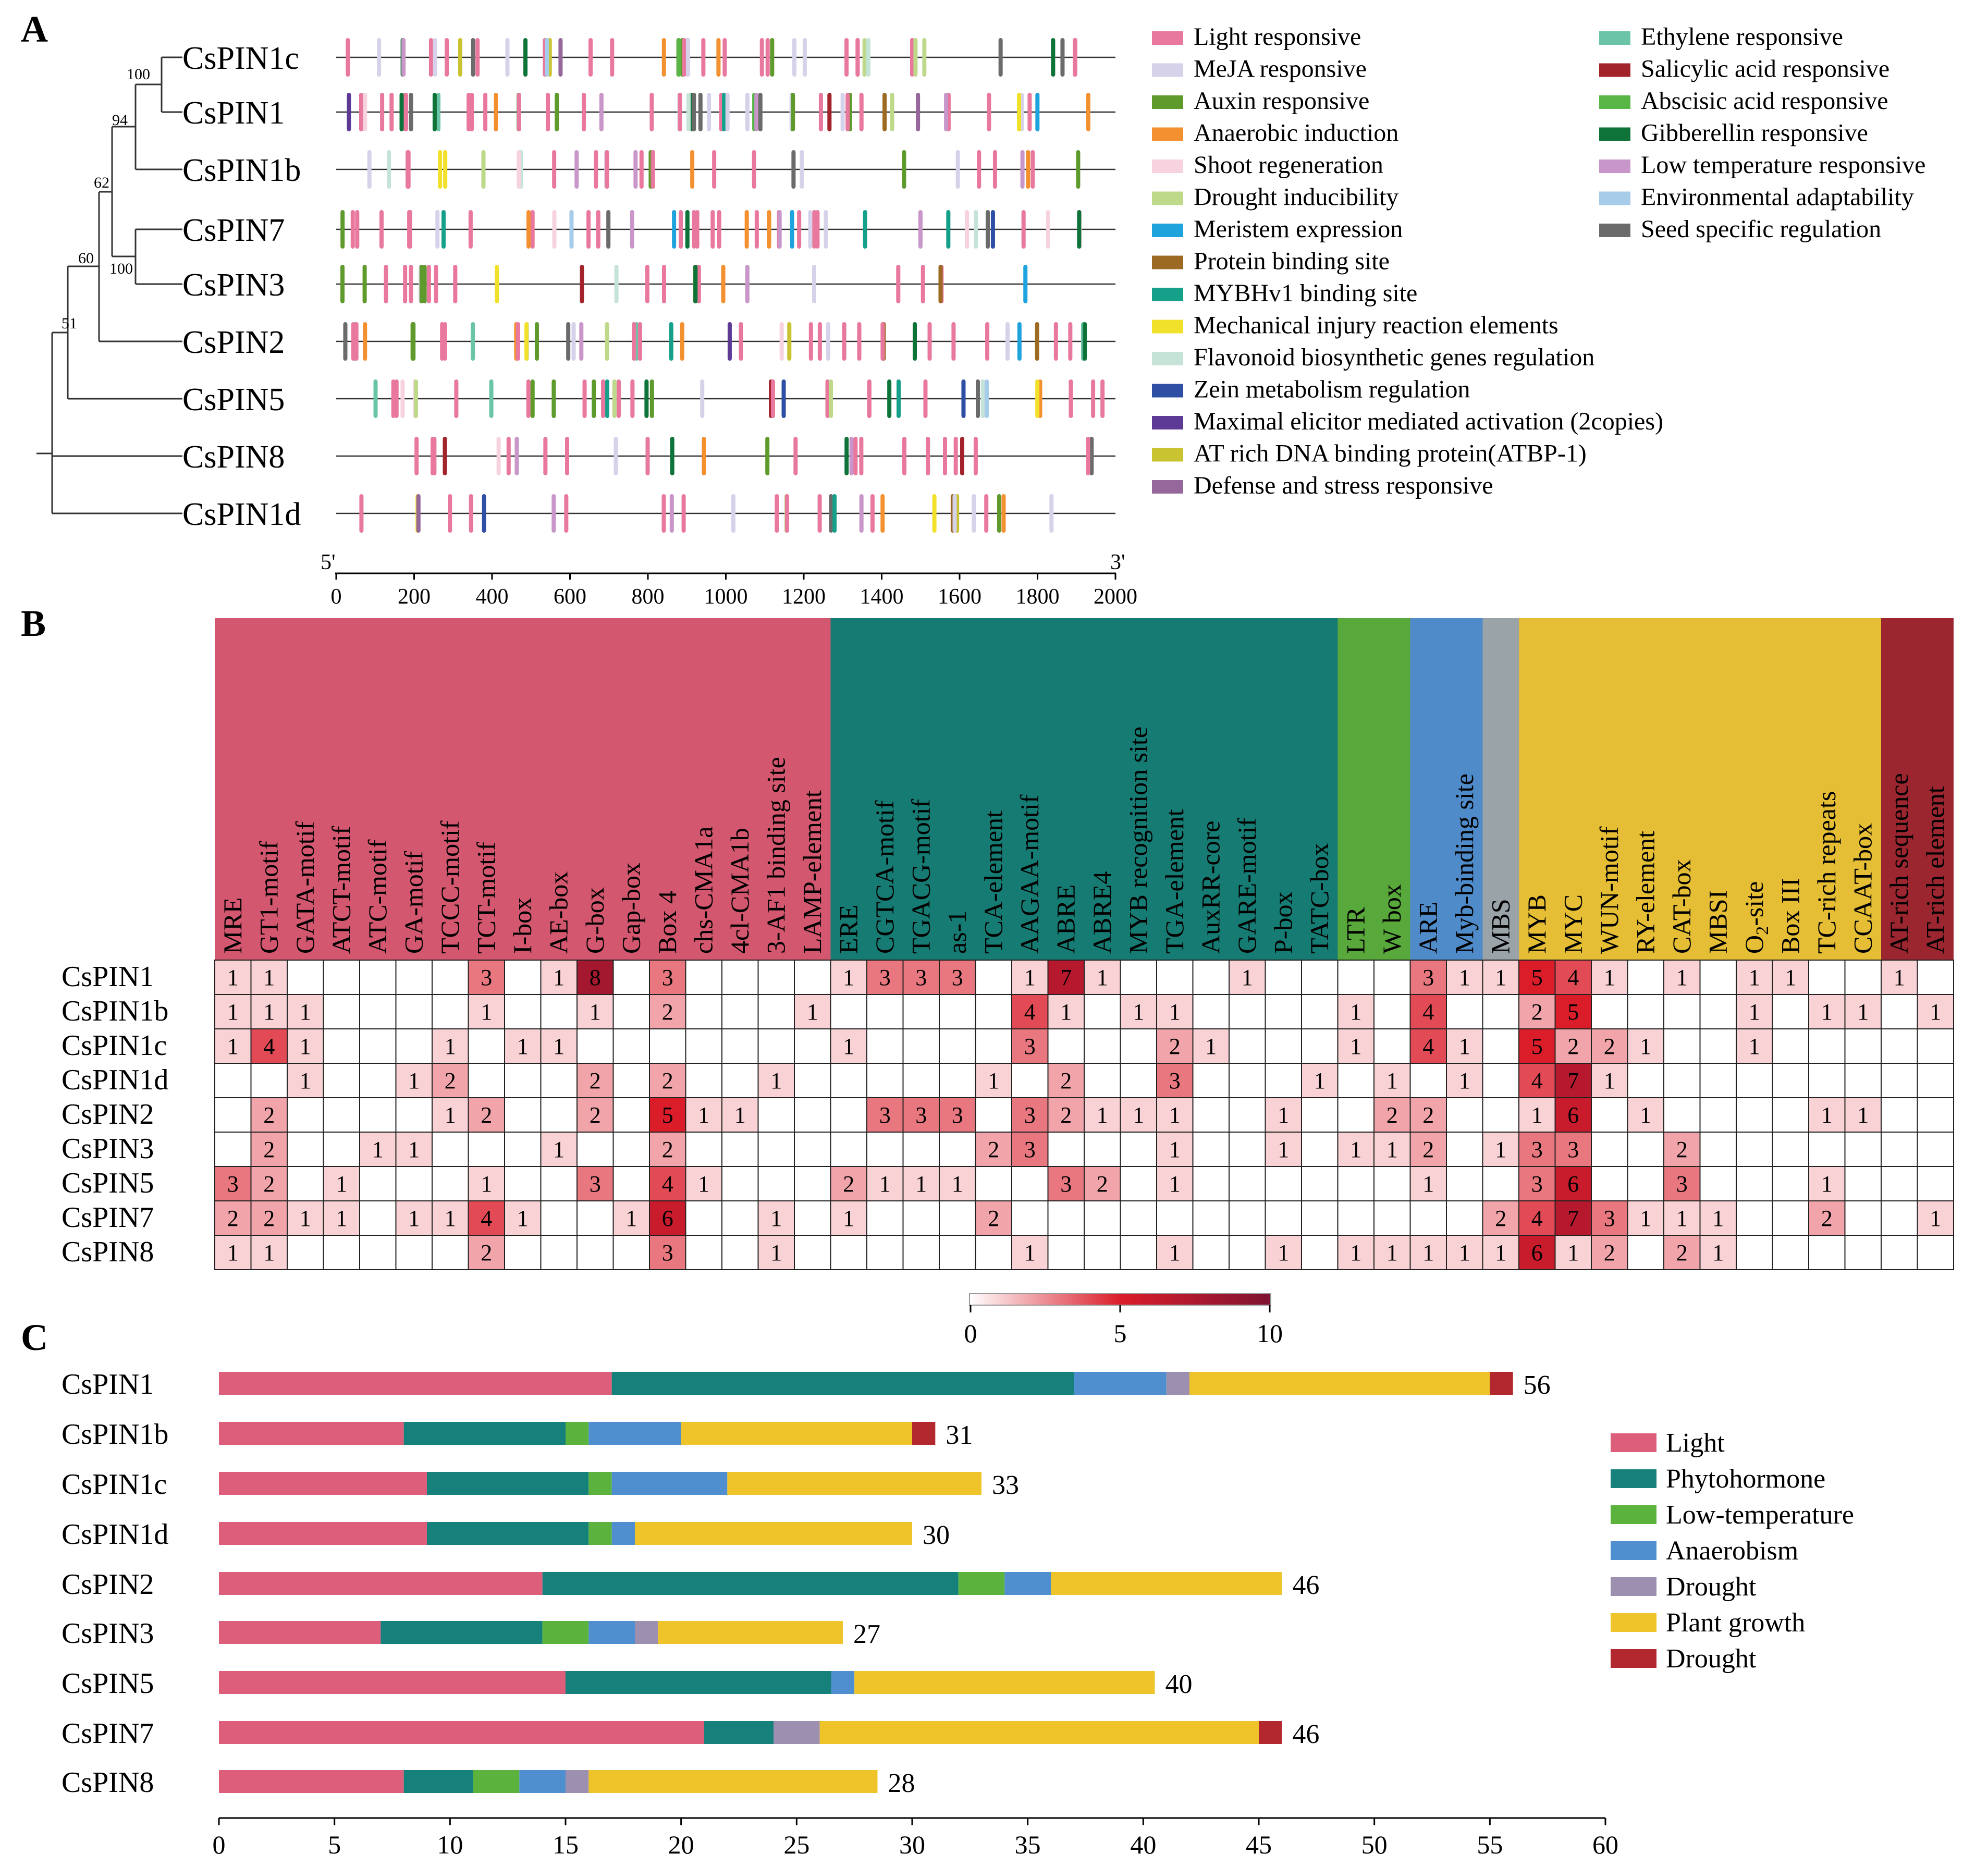 This screenshot has width=1988, height=1867. Describe the element at coordinates (885, 877) in the screenshot. I see `column-header: CGTCA-motif` at that location.